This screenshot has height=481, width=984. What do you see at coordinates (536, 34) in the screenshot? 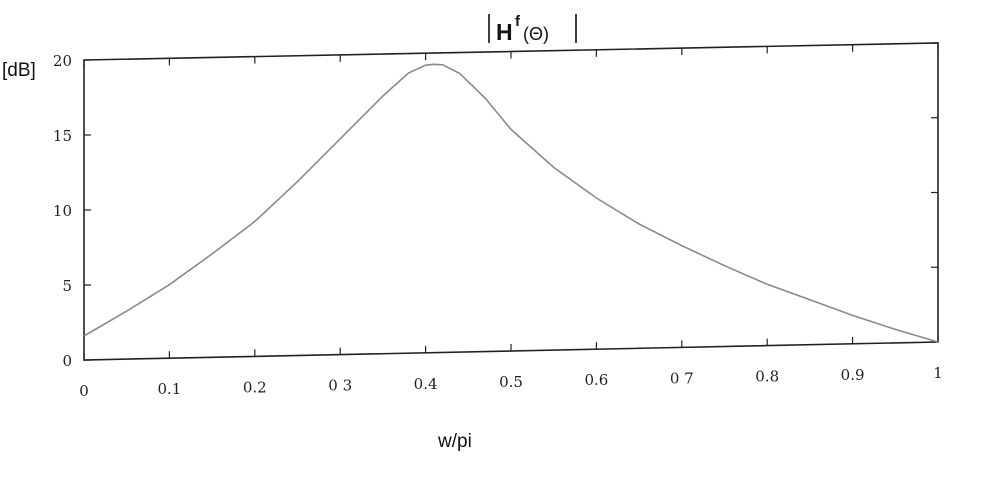
I see `title-argument: (Θ)` at bounding box center [536, 34].